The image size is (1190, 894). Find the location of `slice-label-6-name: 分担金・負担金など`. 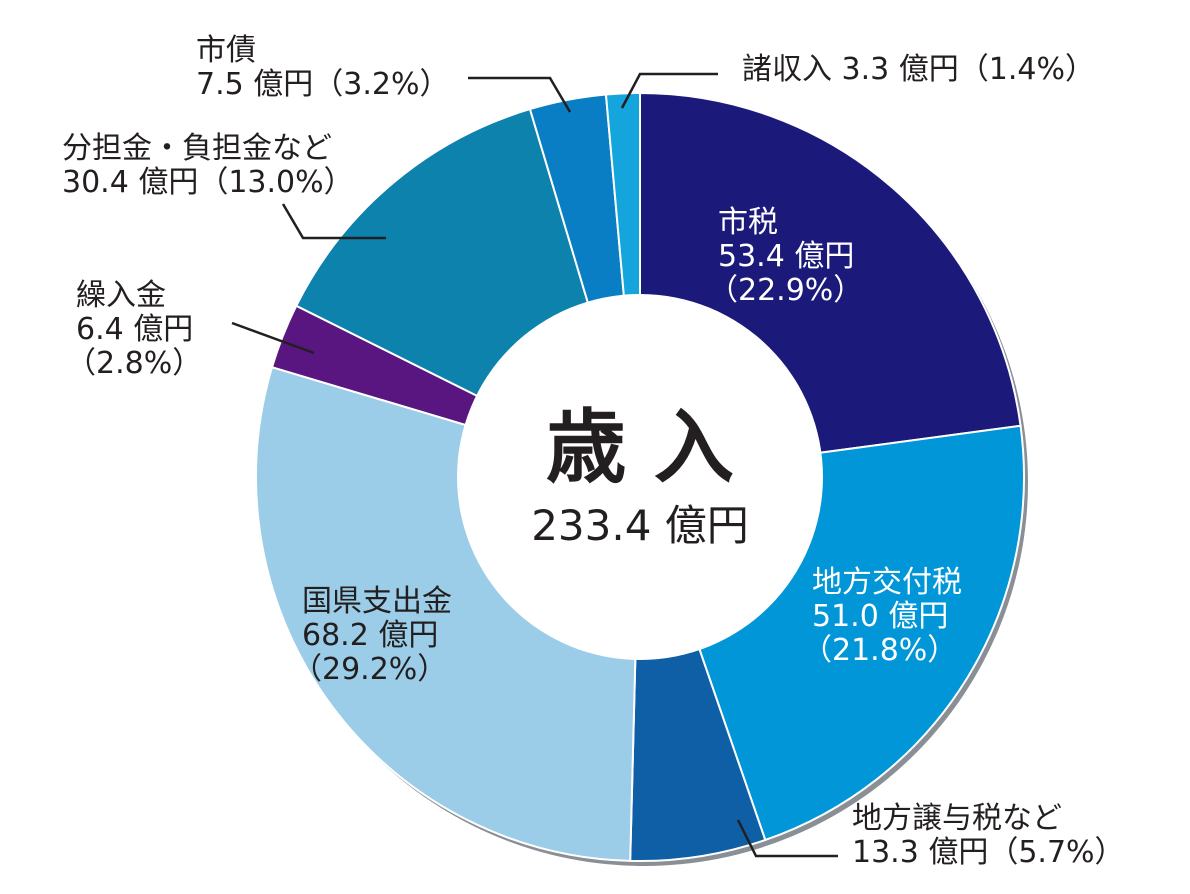

slice-label-6-name: 分担金・負担金など is located at coordinates (197, 148).